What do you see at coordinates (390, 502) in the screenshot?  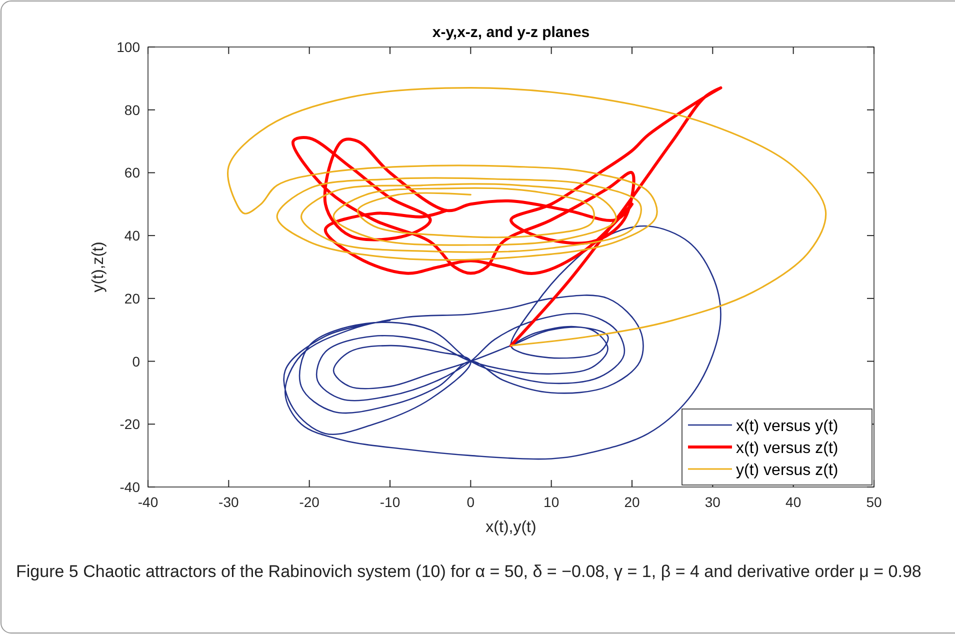 I see `x-tick-label: -10` at bounding box center [390, 502].